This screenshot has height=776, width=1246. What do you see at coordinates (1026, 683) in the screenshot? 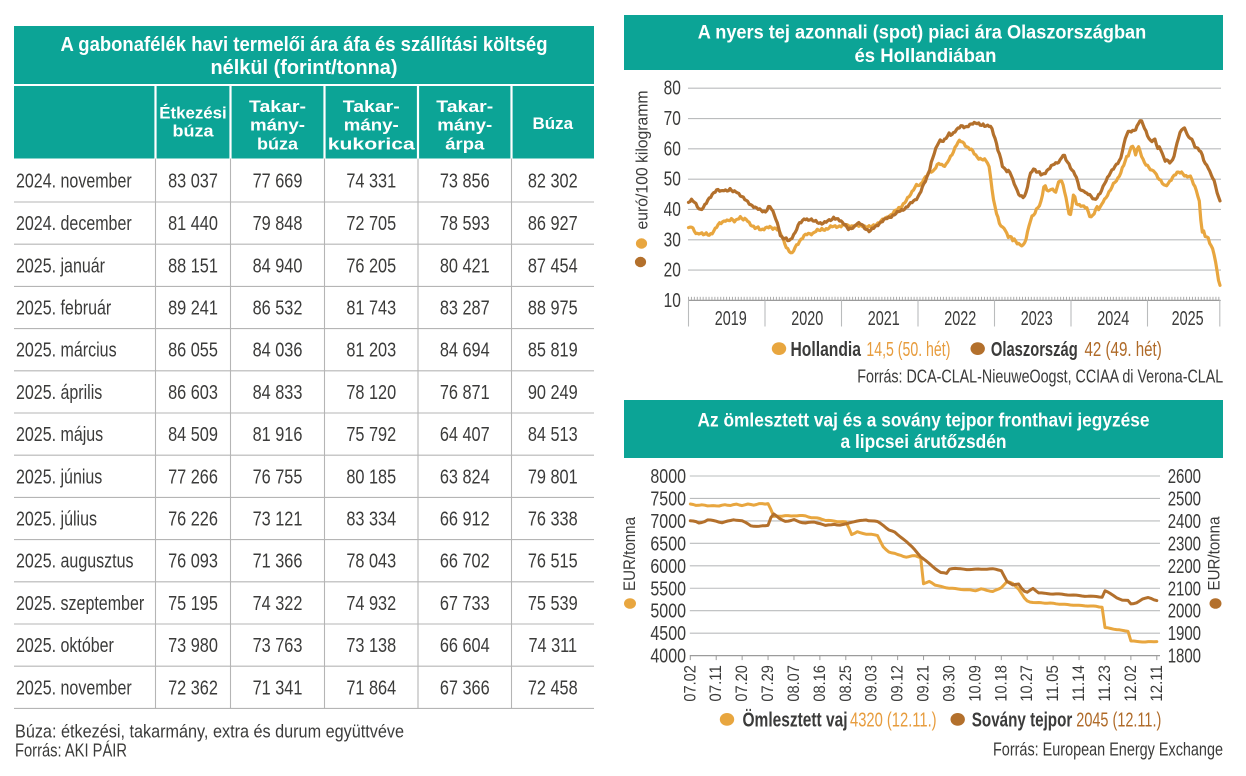
I see `svg-text: 10.27` at bounding box center [1026, 683].